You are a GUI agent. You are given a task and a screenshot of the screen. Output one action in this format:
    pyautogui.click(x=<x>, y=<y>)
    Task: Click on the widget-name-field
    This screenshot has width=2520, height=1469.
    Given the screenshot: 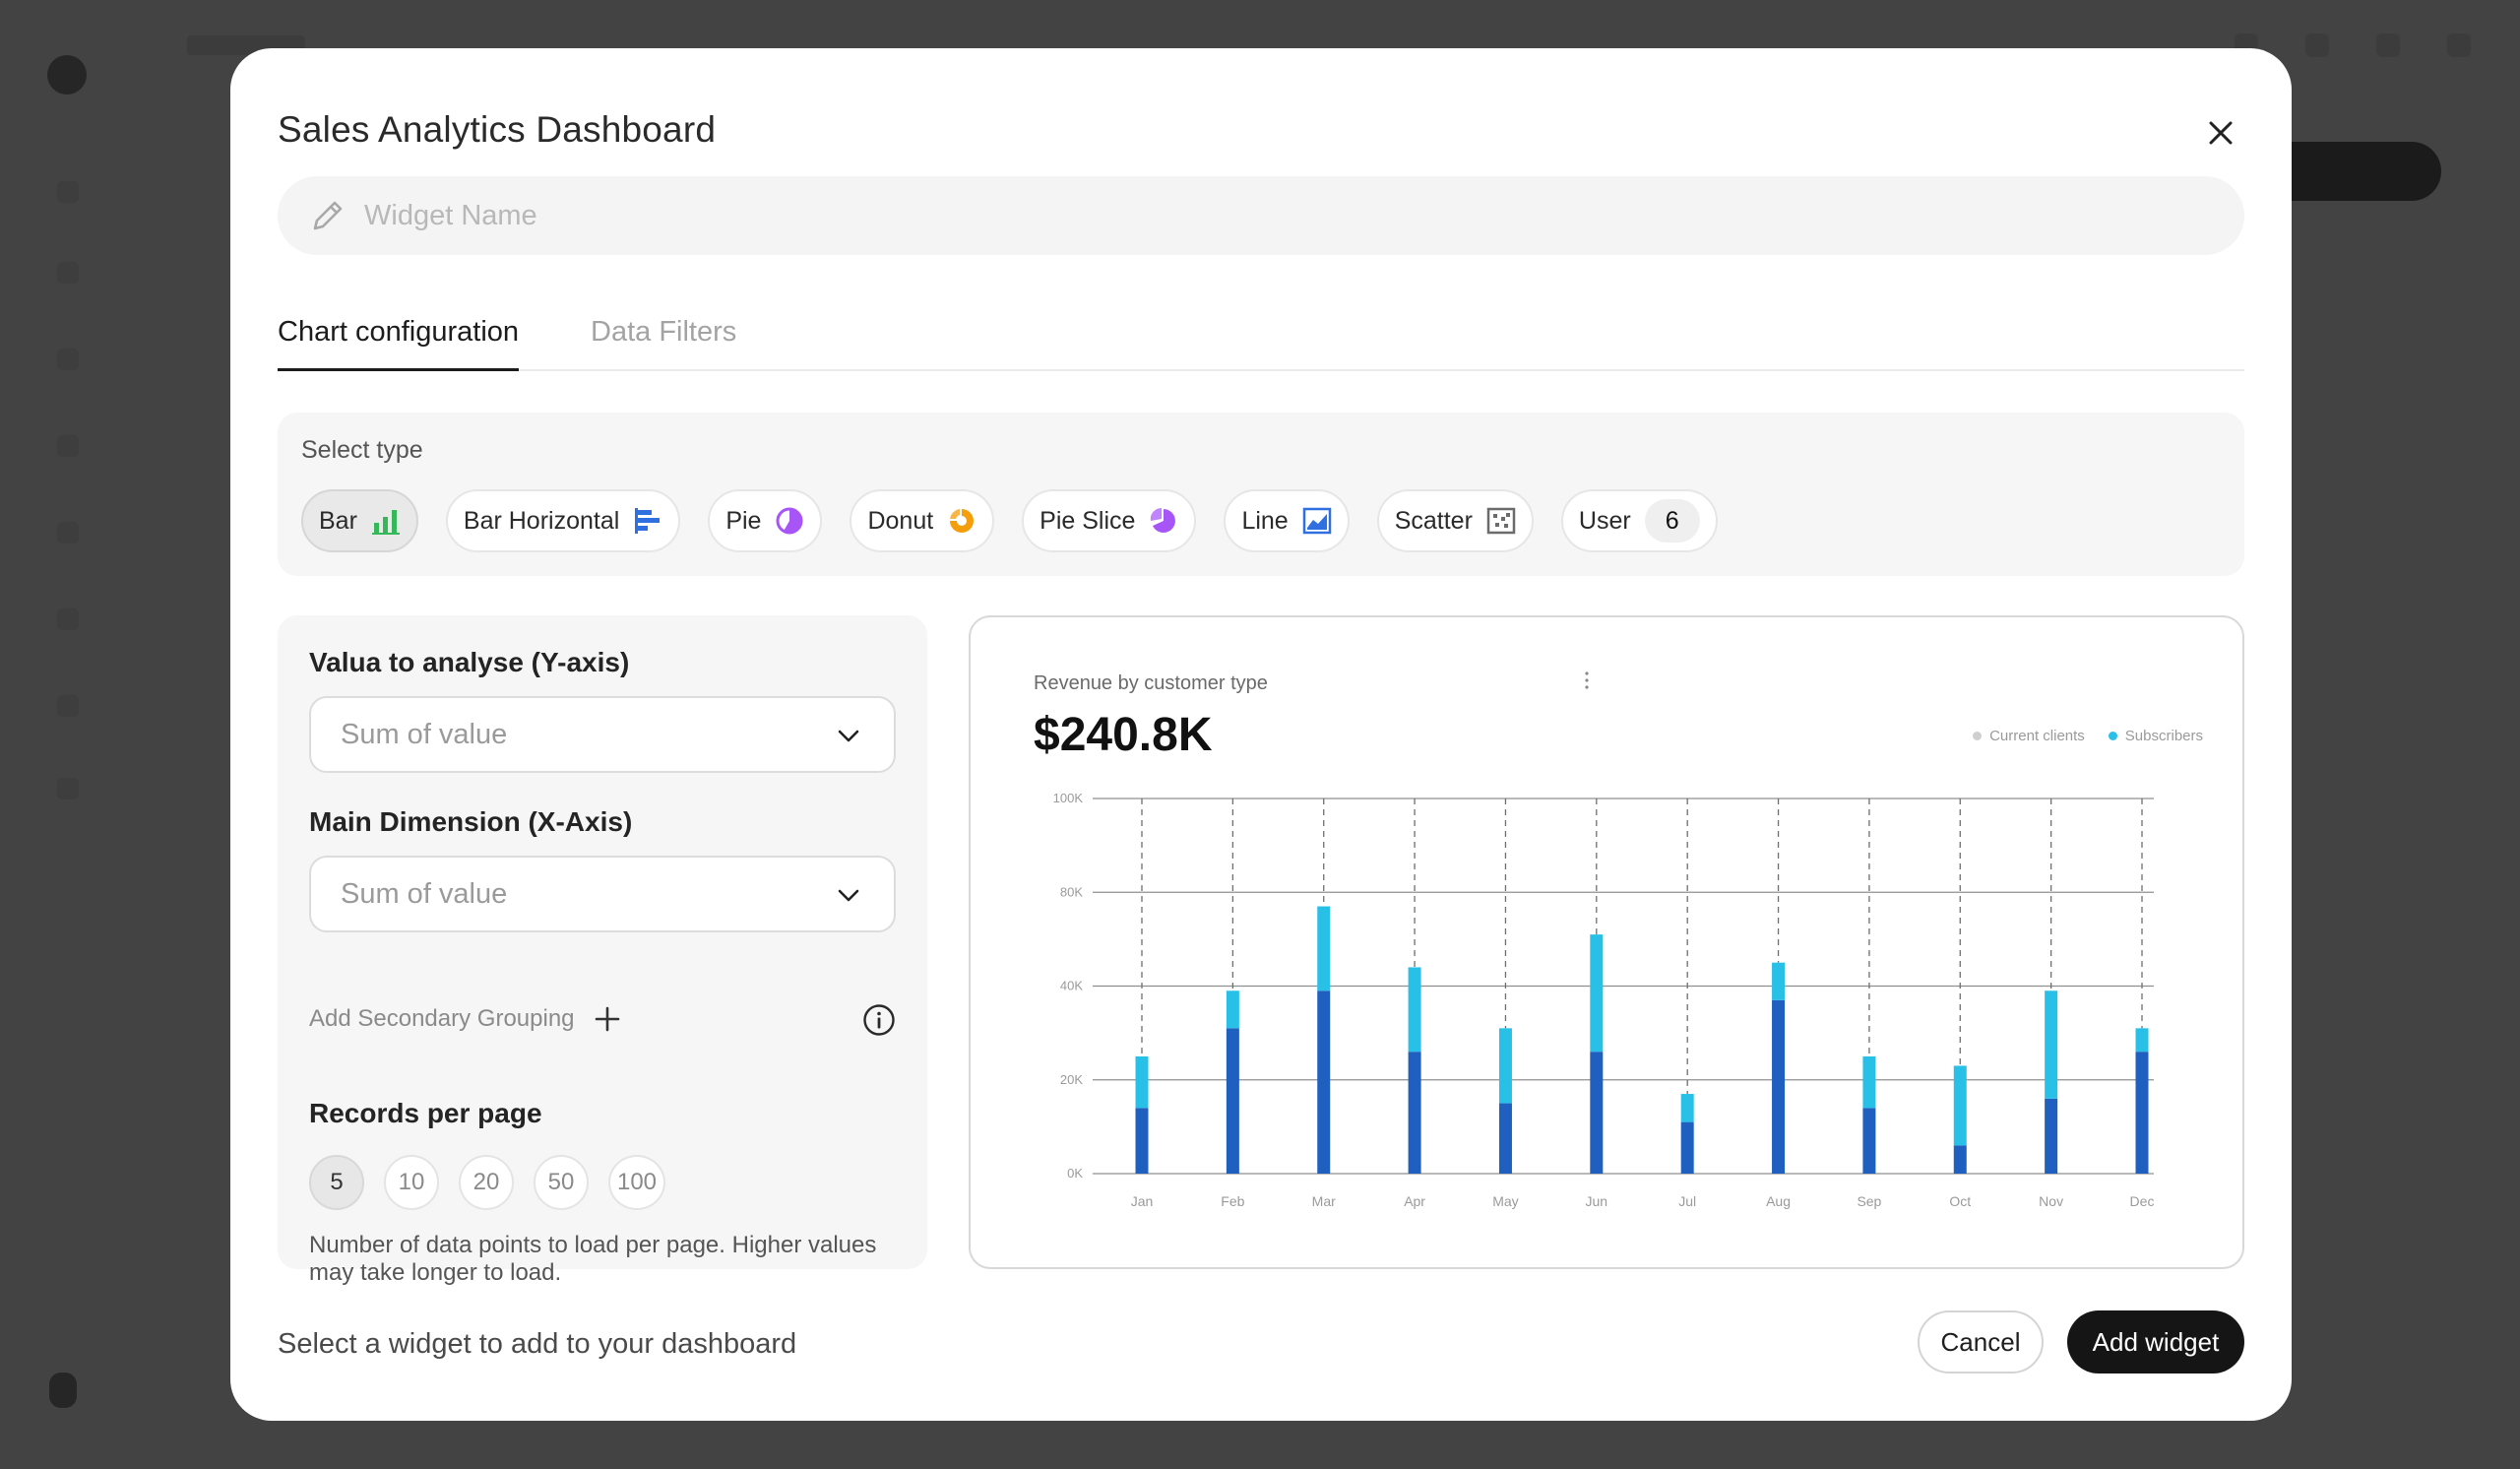 What is the action you would take?
    pyautogui.click(x=1261, y=215)
    